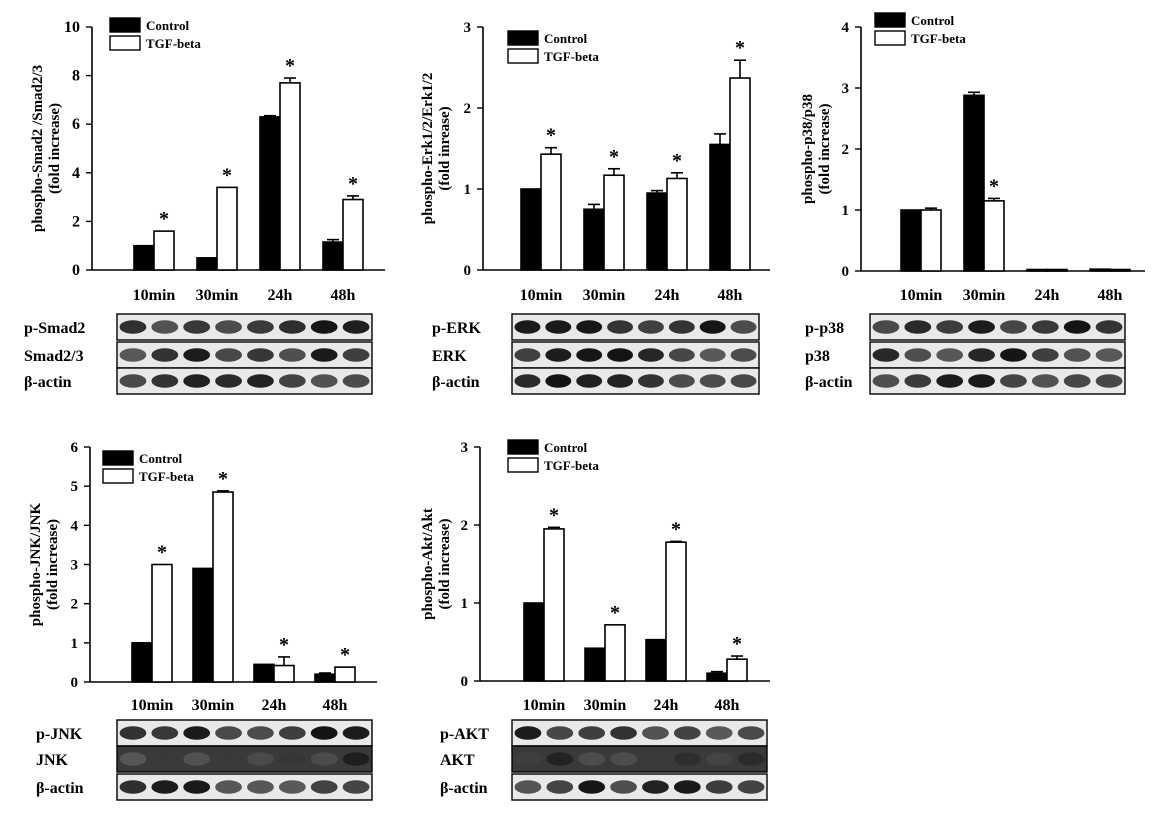 The width and height of the screenshot is (1167, 817). I want to click on blot-label: p-Smad2, so click(54, 328).